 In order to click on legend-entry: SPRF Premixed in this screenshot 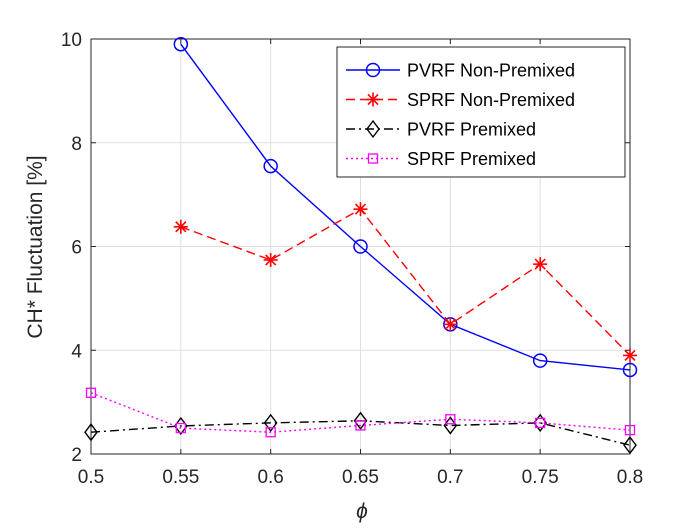, I will do `click(441, 159)`.